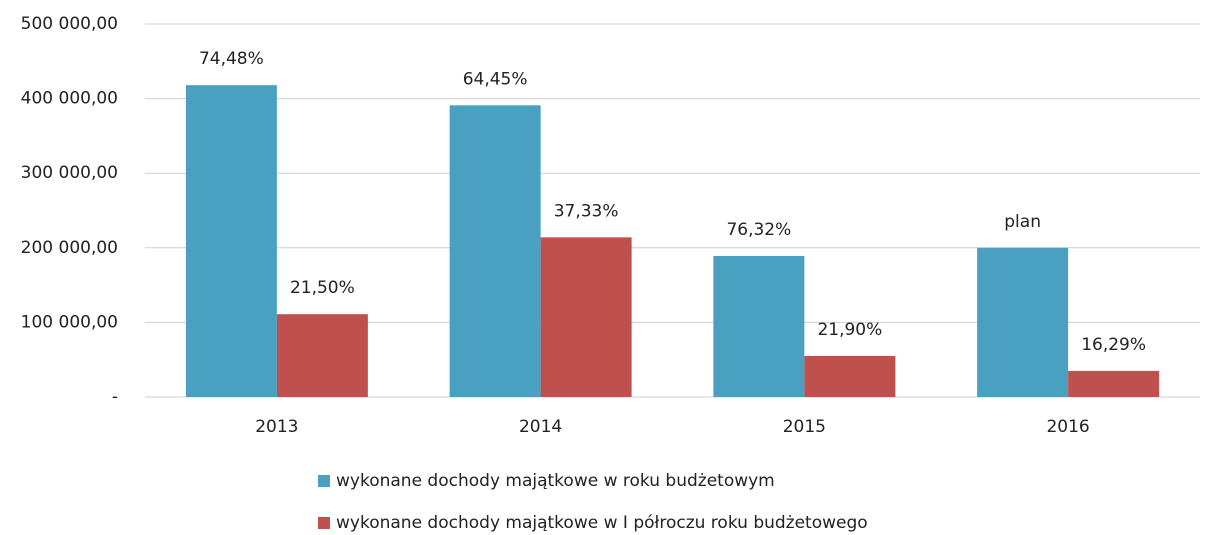  What do you see at coordinates (804, 427) in the screenshot?
I see `x-tick-label: 2015` at bounding box center [804, 427].